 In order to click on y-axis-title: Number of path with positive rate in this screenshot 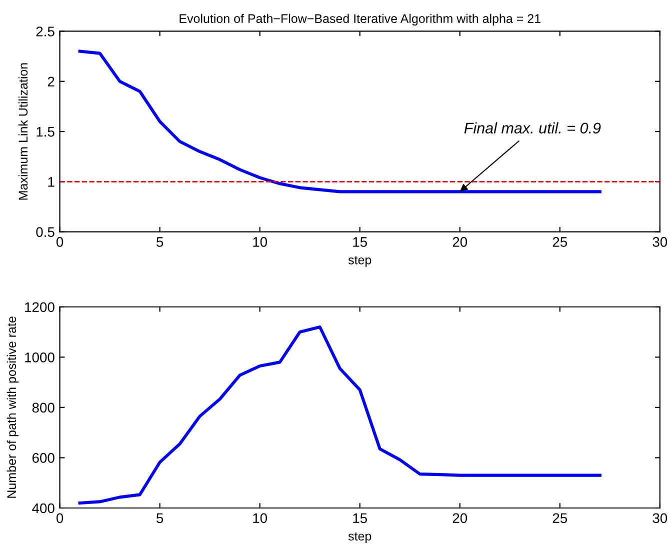, I will do `click(12, 407)`.